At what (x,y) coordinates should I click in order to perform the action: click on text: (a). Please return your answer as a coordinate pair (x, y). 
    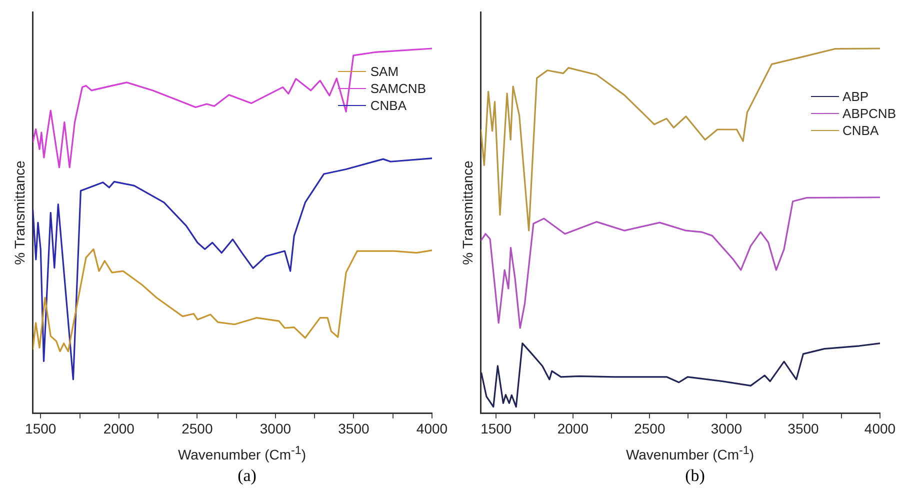
    Looking at the image, I should click on (247, 475).